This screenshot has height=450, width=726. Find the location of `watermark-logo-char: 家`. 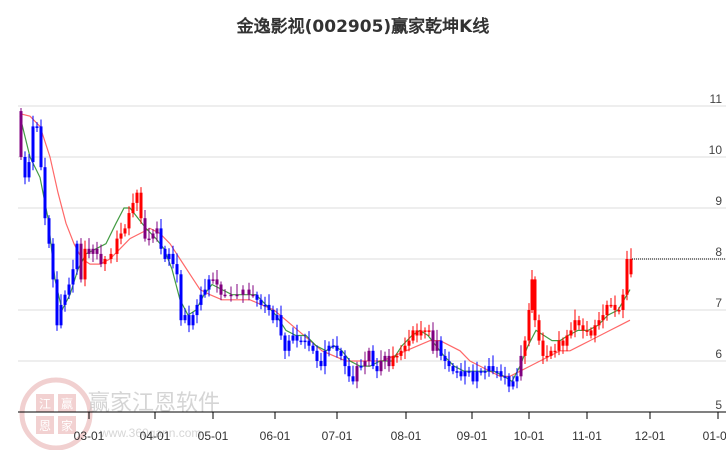

watermark-logo-char: 家 is located at coordinates (67, 425).